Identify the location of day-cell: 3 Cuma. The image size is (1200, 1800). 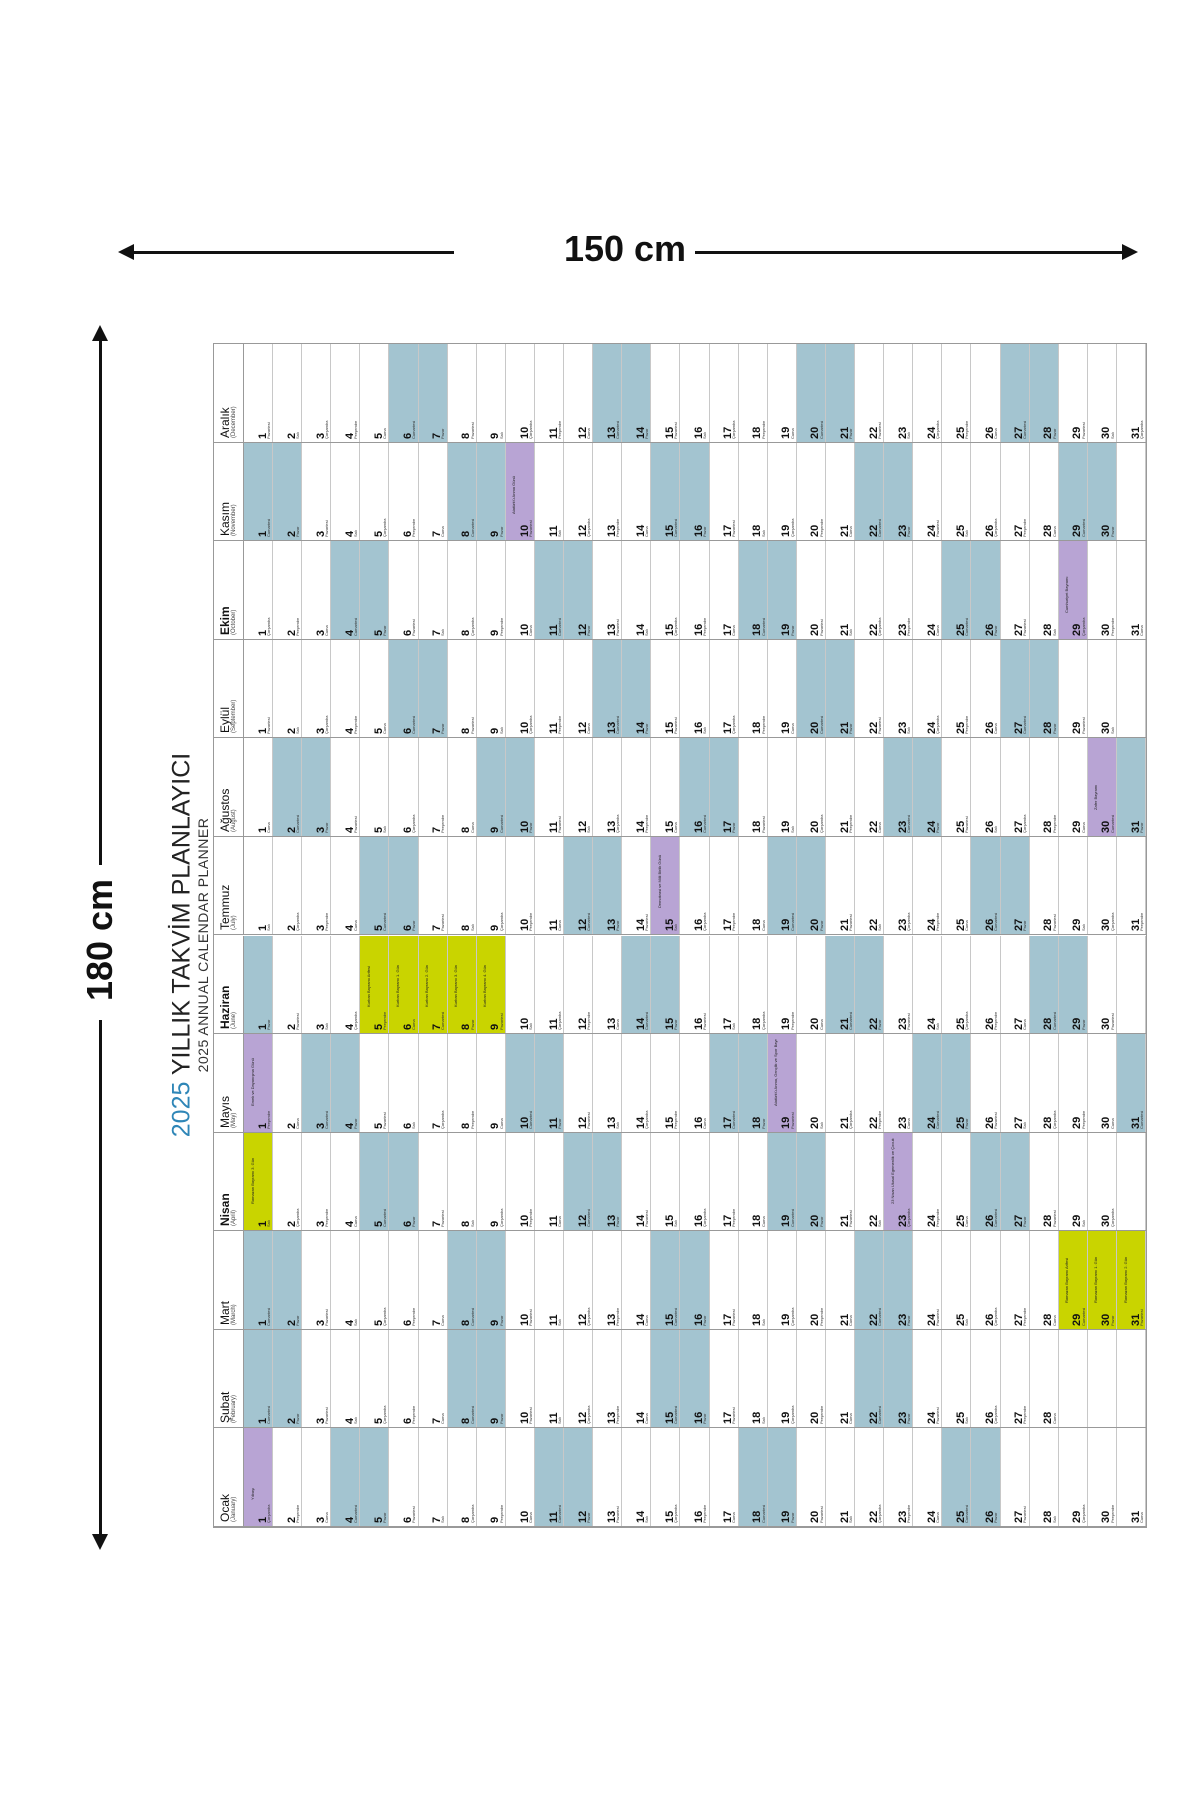
(317, 590).